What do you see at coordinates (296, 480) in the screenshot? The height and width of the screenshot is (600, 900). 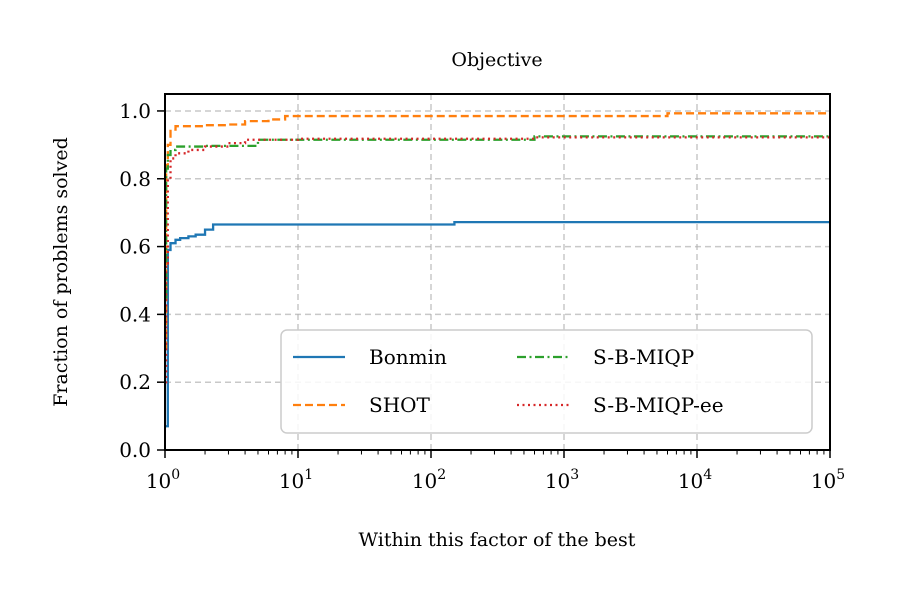 I see `x-tick-label: 10¹` at bounding box center [296, 480].